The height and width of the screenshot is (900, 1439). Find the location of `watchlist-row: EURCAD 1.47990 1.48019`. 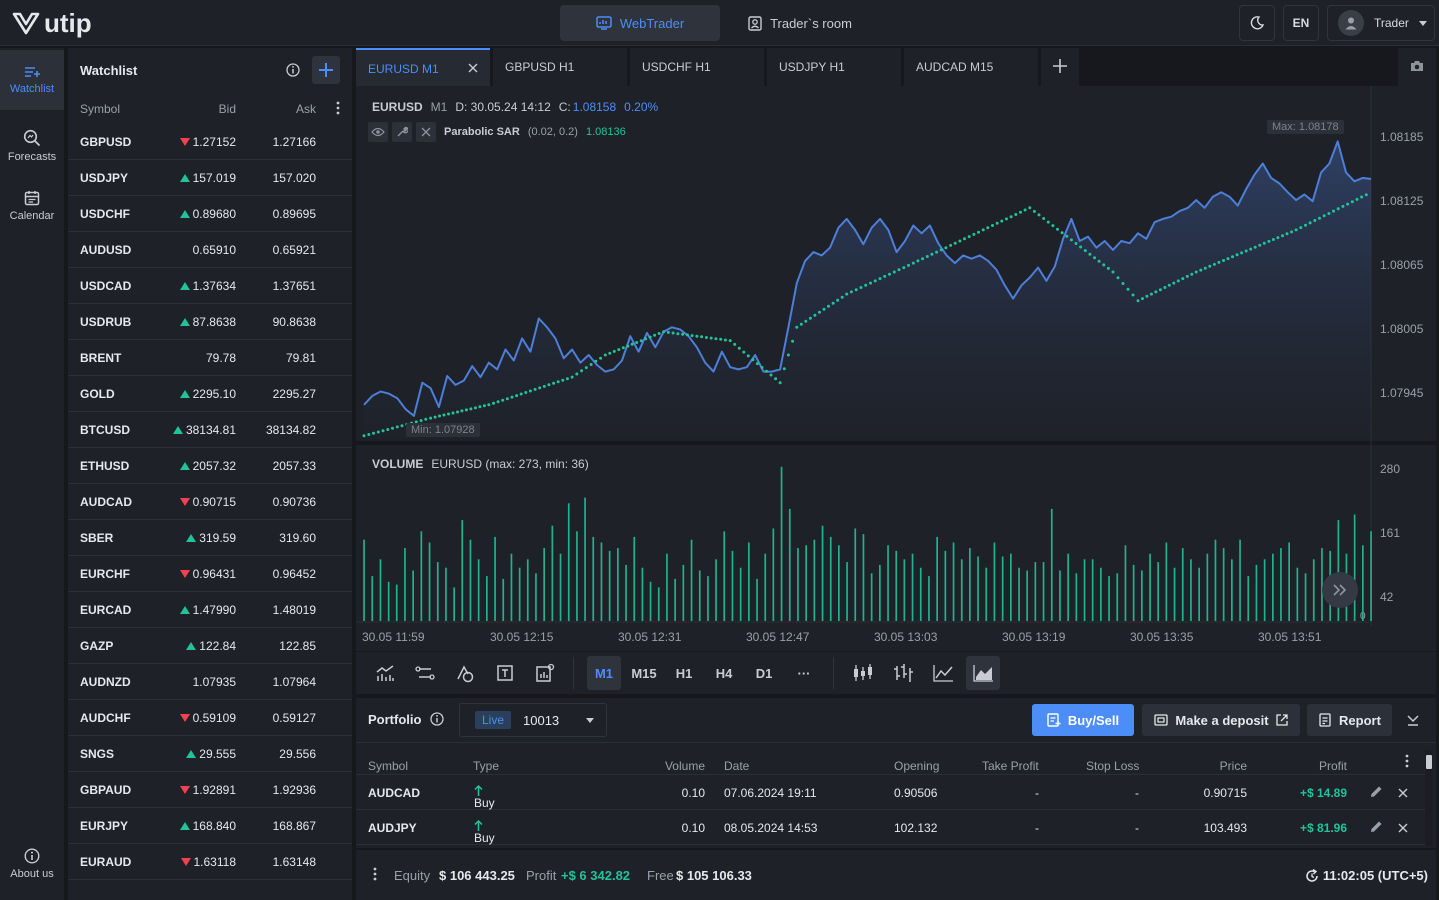

watchlist-row: EURCAD 1.47990 1.48019 is located at coordinates (210, 610).